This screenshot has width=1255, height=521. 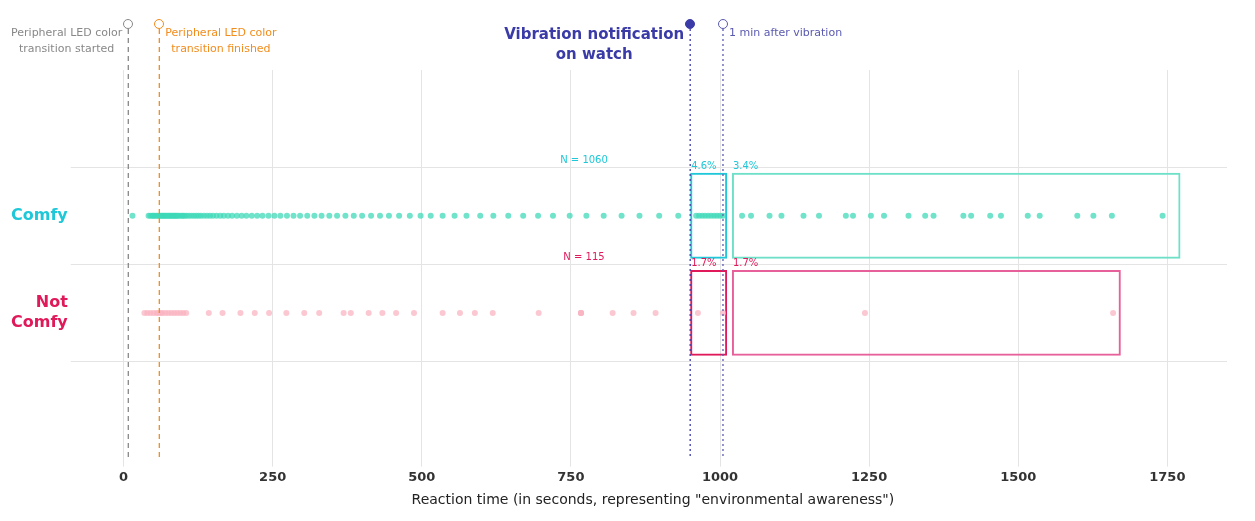 What do you see at coordinates (571, 476) in the screenshot?
I see `x-tick-label: 750` at bounding box center [571, 476].